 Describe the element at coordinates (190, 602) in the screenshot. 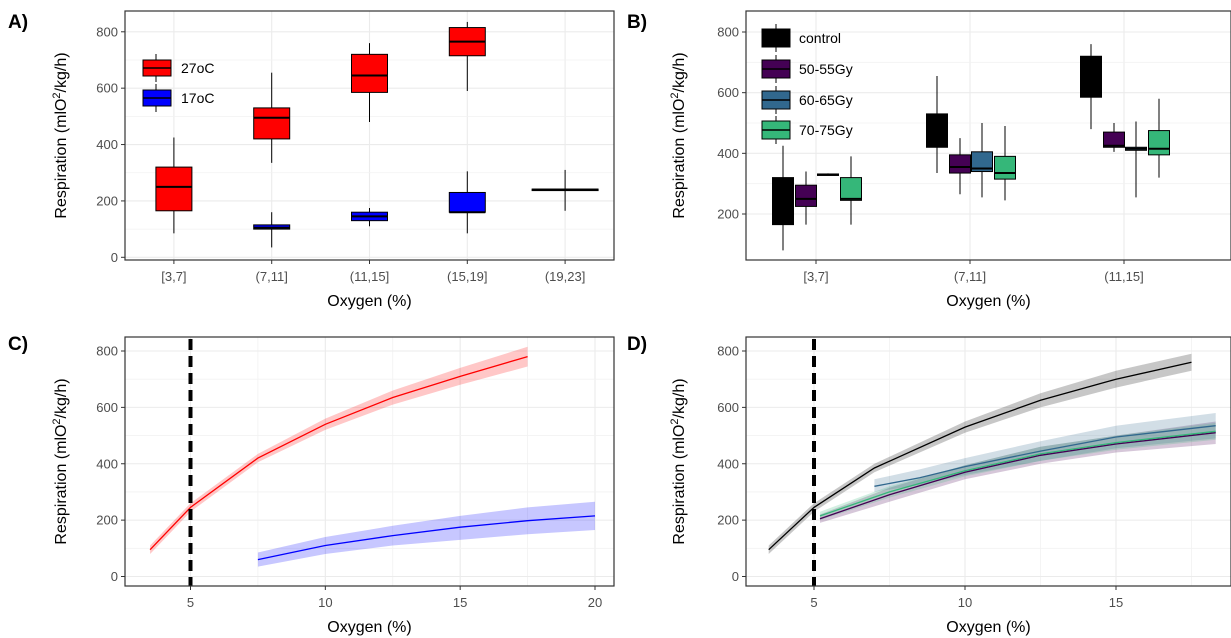

I see `x-tick-label-c: 5` at that location.